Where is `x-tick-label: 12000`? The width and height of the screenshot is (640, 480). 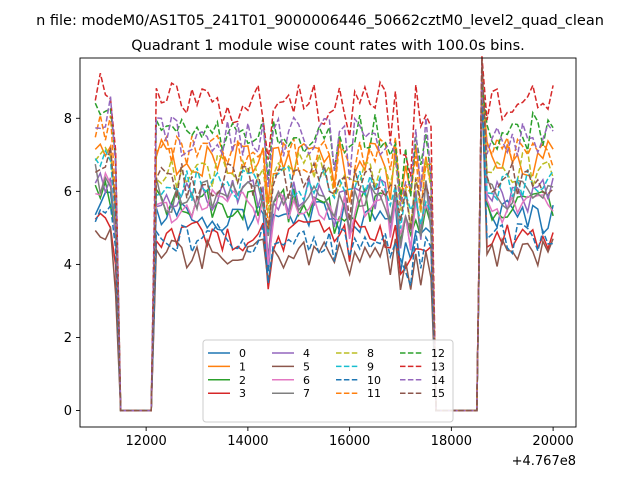 x-tick-label: 12000 is located at coordinates (145, 441).